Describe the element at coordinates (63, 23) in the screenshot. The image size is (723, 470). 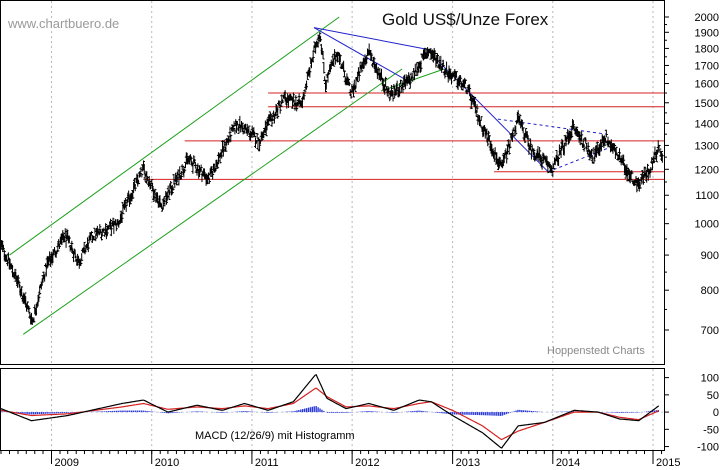
I see `watermark: www.chartbuero.de` at that location.